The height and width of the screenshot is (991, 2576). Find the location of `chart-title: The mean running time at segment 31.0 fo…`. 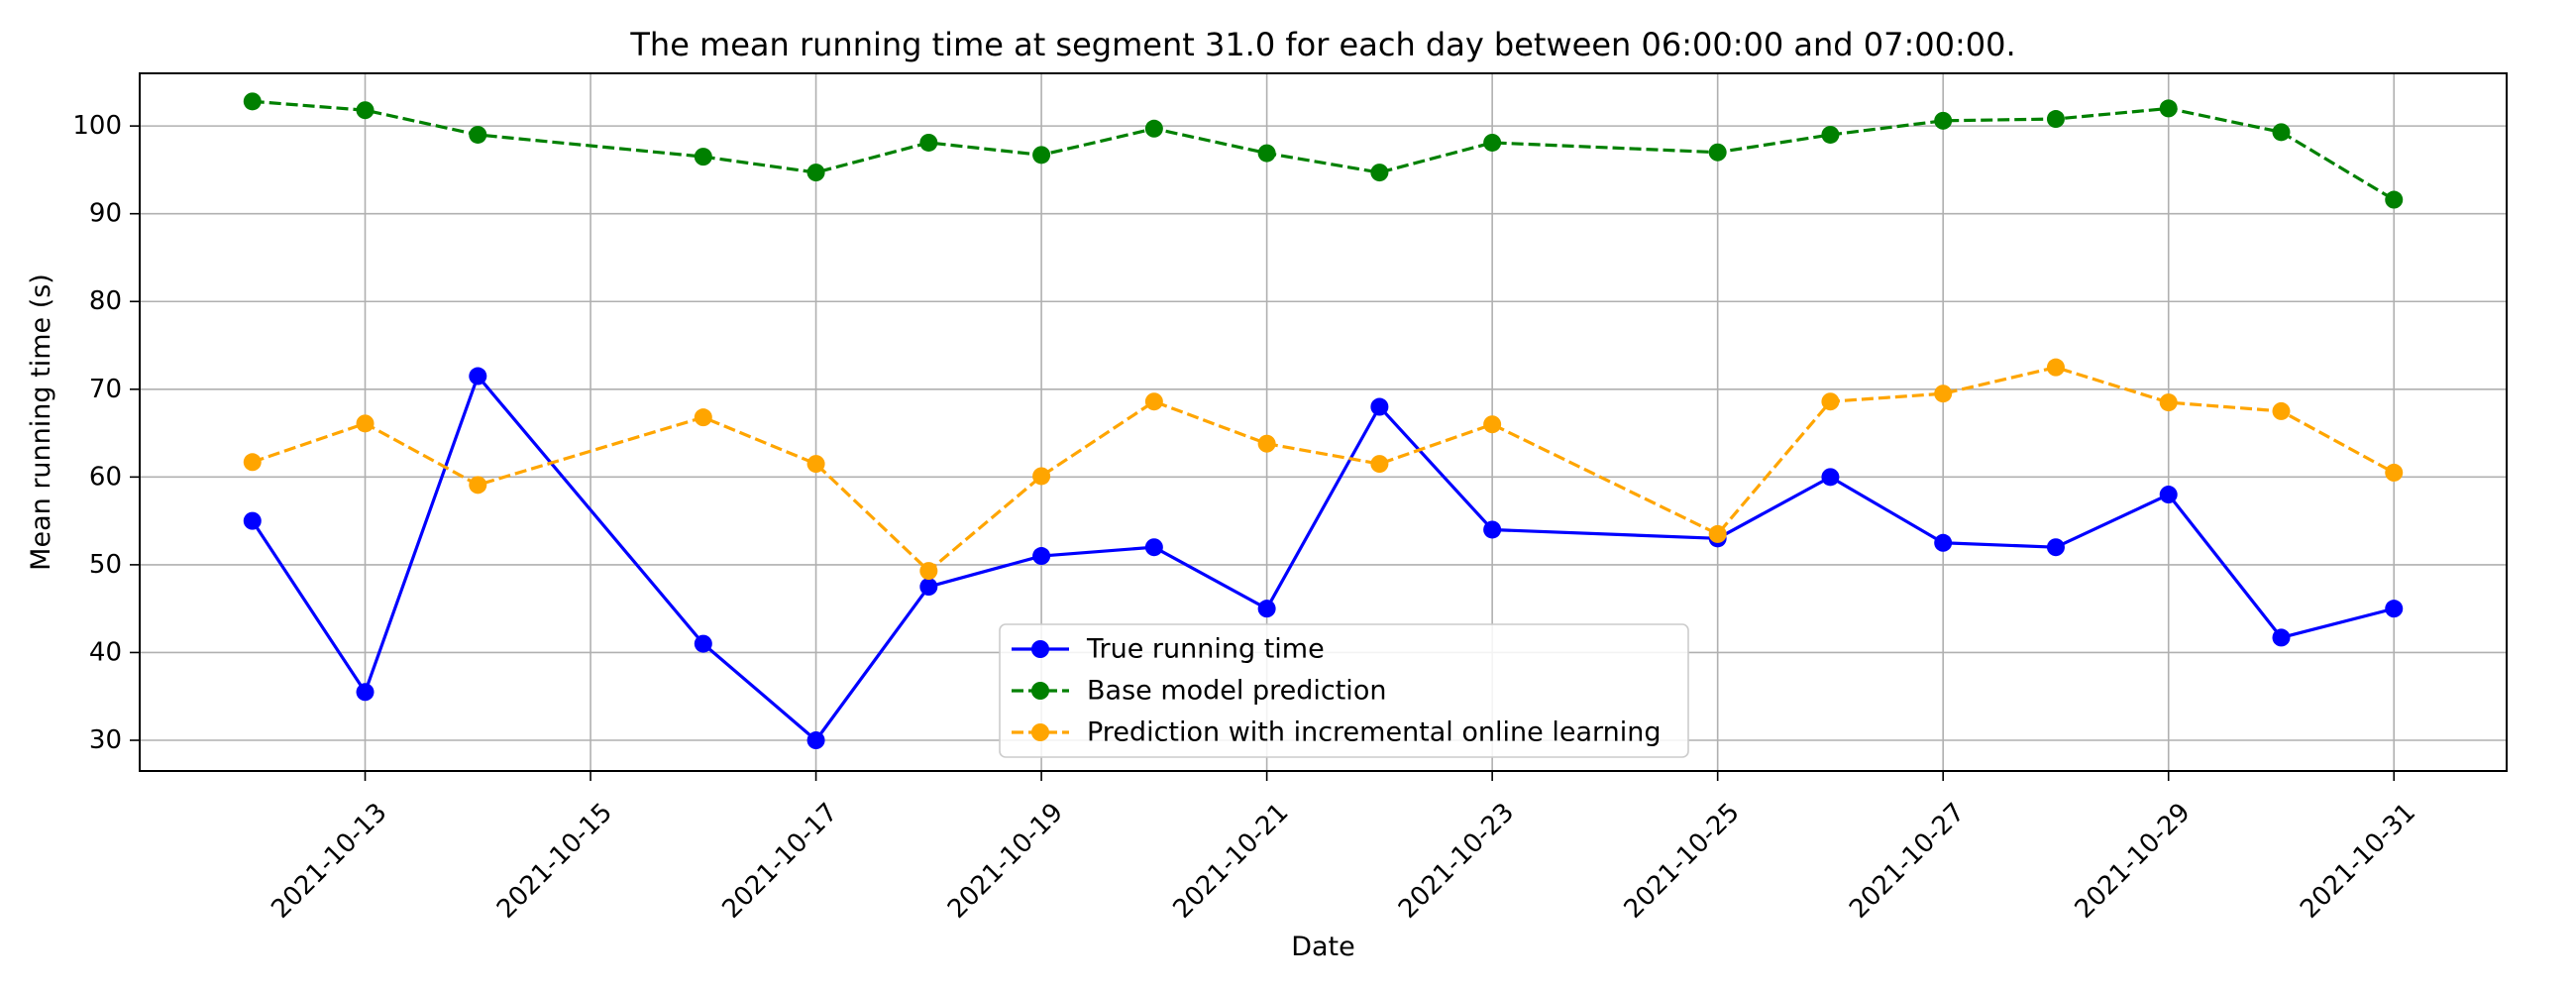

chart-title: The mean running time at segment 31.0 fo… is located at coordinates (1322, 44).